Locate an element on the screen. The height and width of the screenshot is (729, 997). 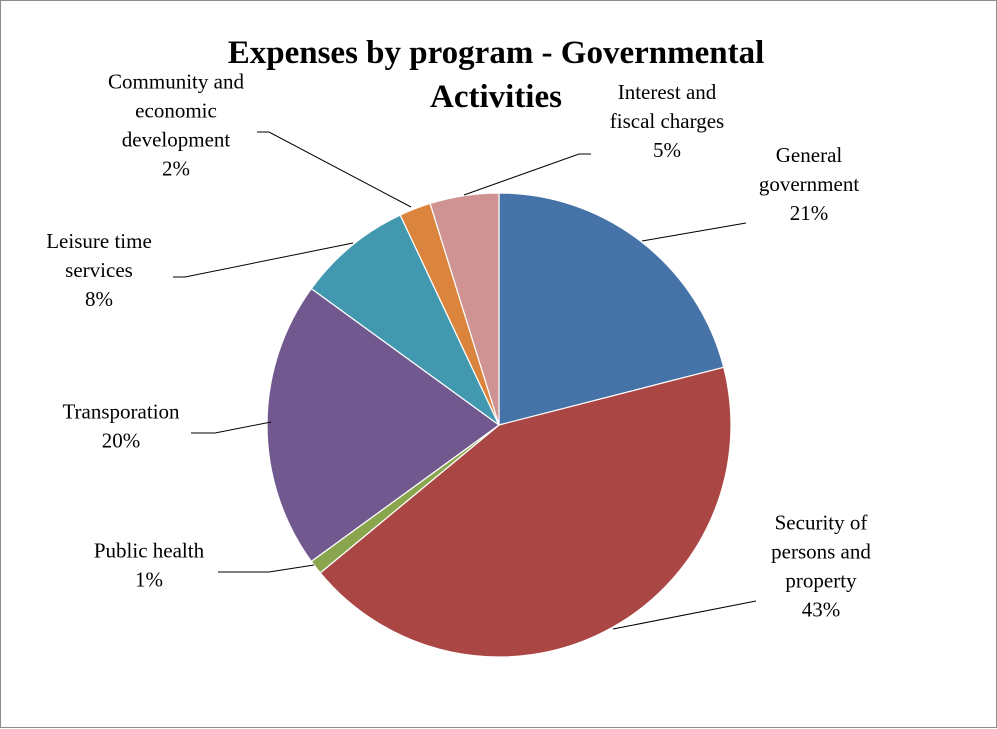
data-label: Community and economic development 2% is located at coordinates (176, 125).